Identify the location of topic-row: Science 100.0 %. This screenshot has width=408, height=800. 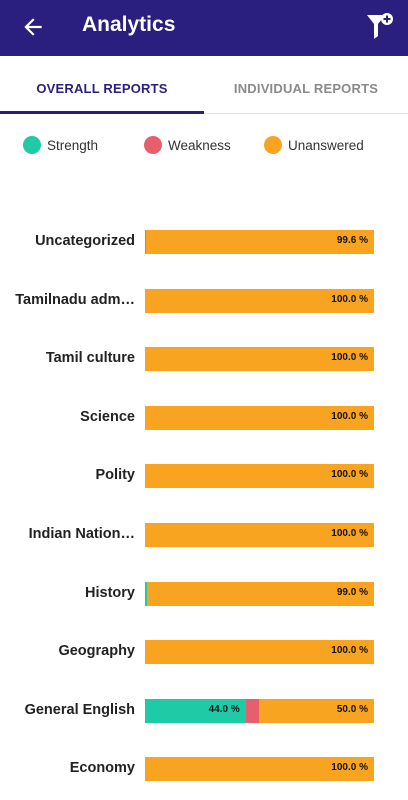
(204, 417).